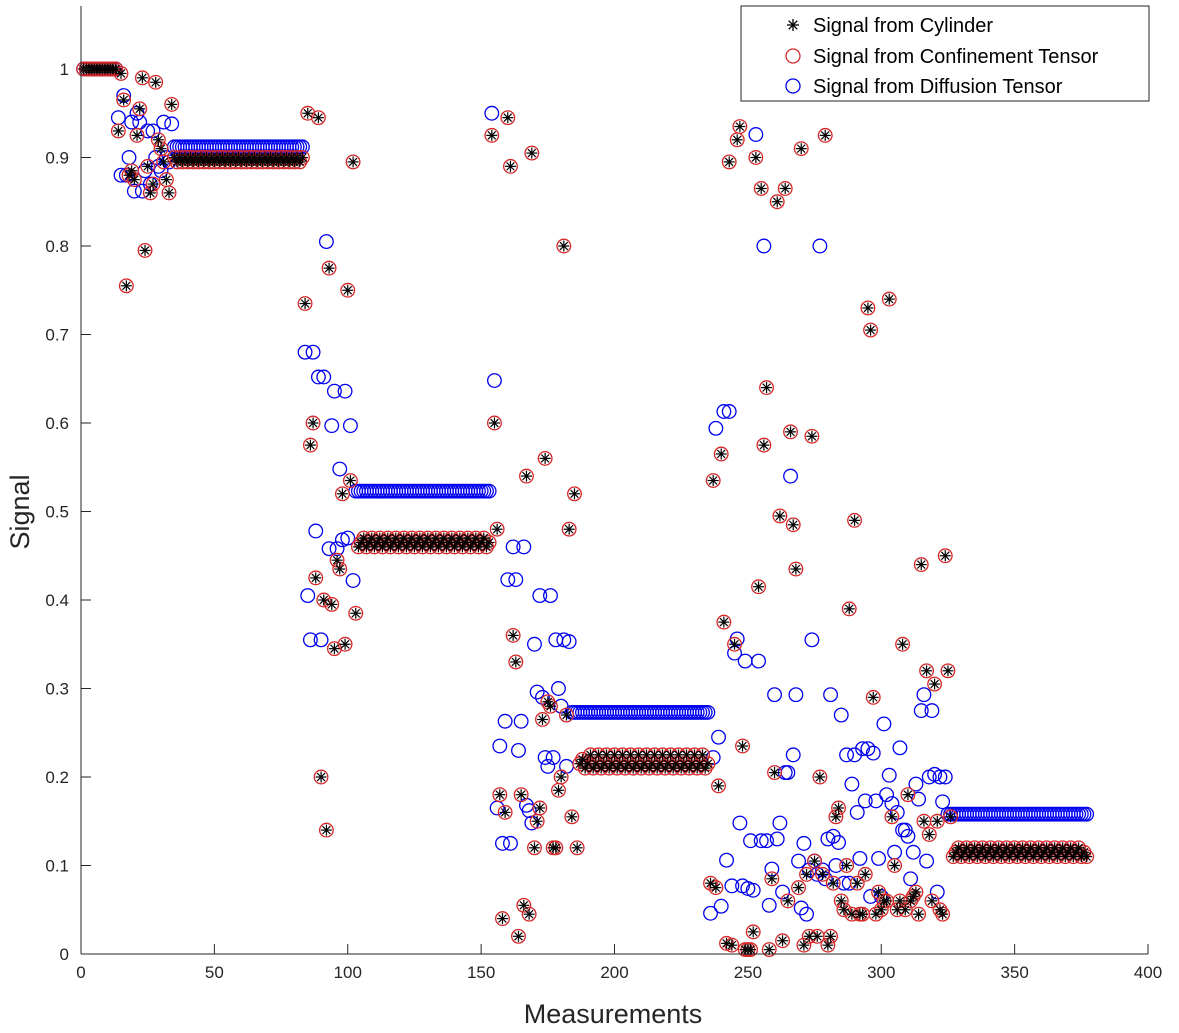 The image size is (1179, 1033). What do you see at coordinates (956, 57) in the screenshot?
I see `legend-label-confinement: Signal from Confinement Tensor` at bounding box center [956, 57].